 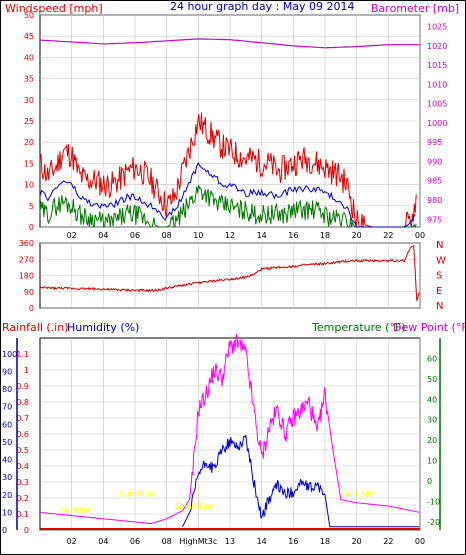 I want to click on y-tick-label-wind: 10, so click(x=29, y=185).